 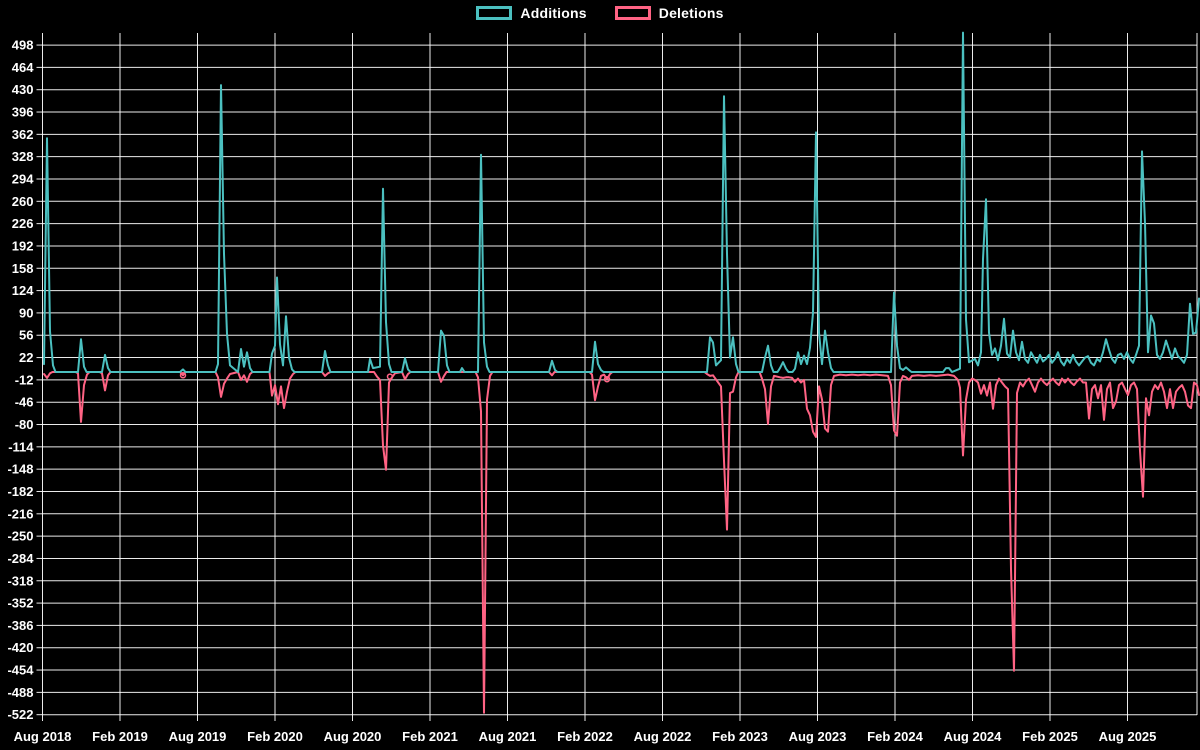 I want to click on y-tick-label: -284, so click(x=20, y=558).